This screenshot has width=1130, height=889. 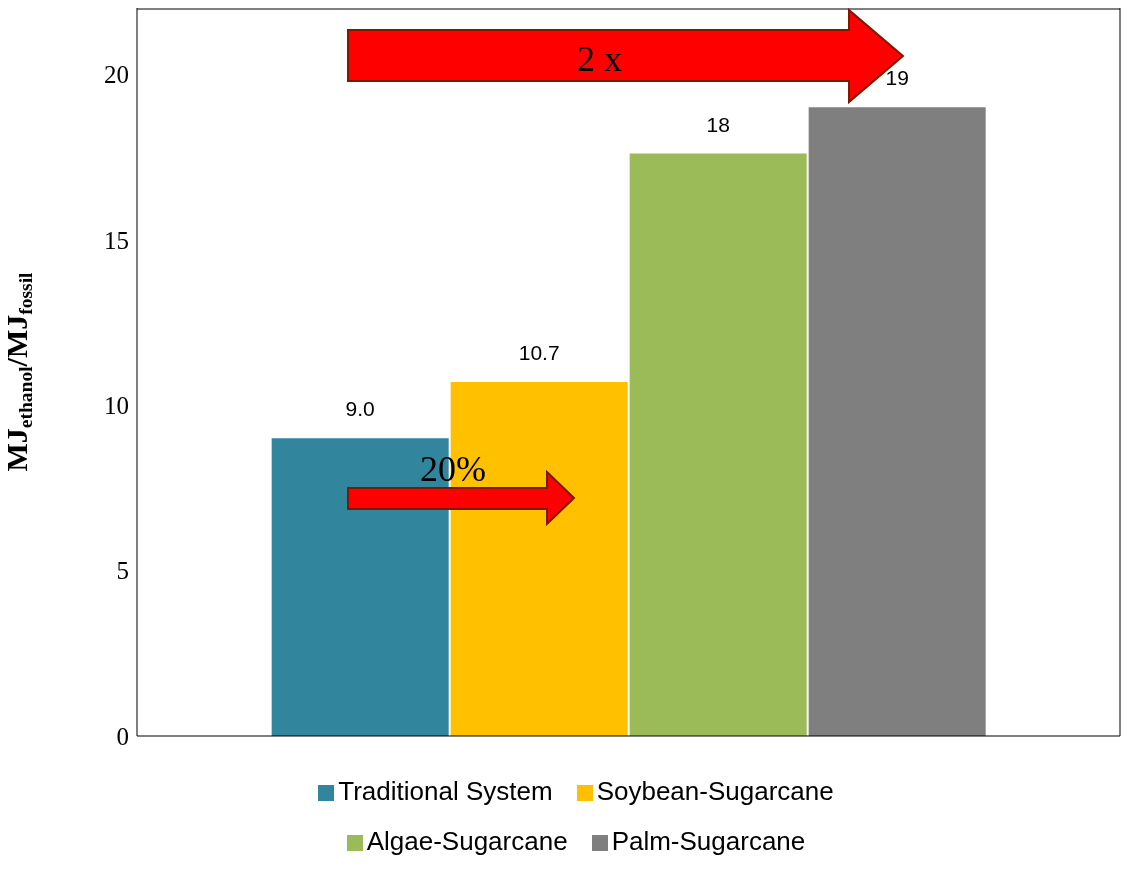 I want to click on data-label: 18, so click(x=718, y=124).